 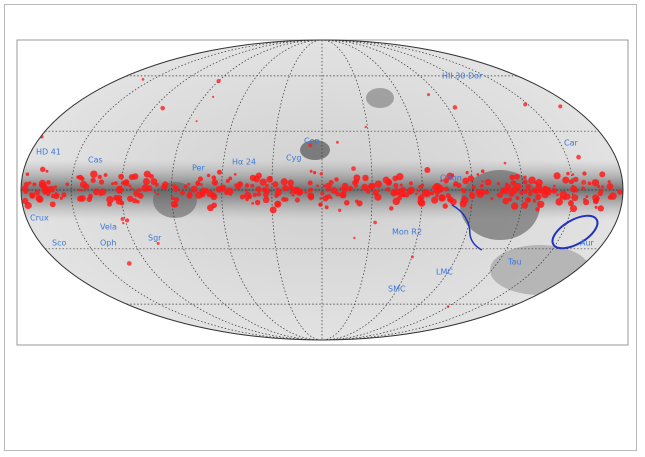 What do you see at coordinates (312, 141) in the screenshot?
I see `label: Cep` at bounding box center [312, 141].